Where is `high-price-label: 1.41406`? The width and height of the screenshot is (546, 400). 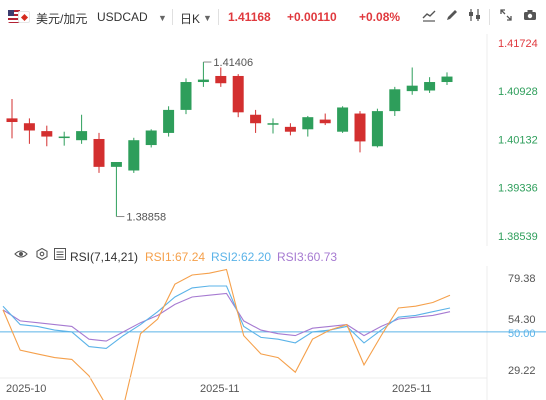
high-price-label: 1.41406 is located at coordinates (233, 63).